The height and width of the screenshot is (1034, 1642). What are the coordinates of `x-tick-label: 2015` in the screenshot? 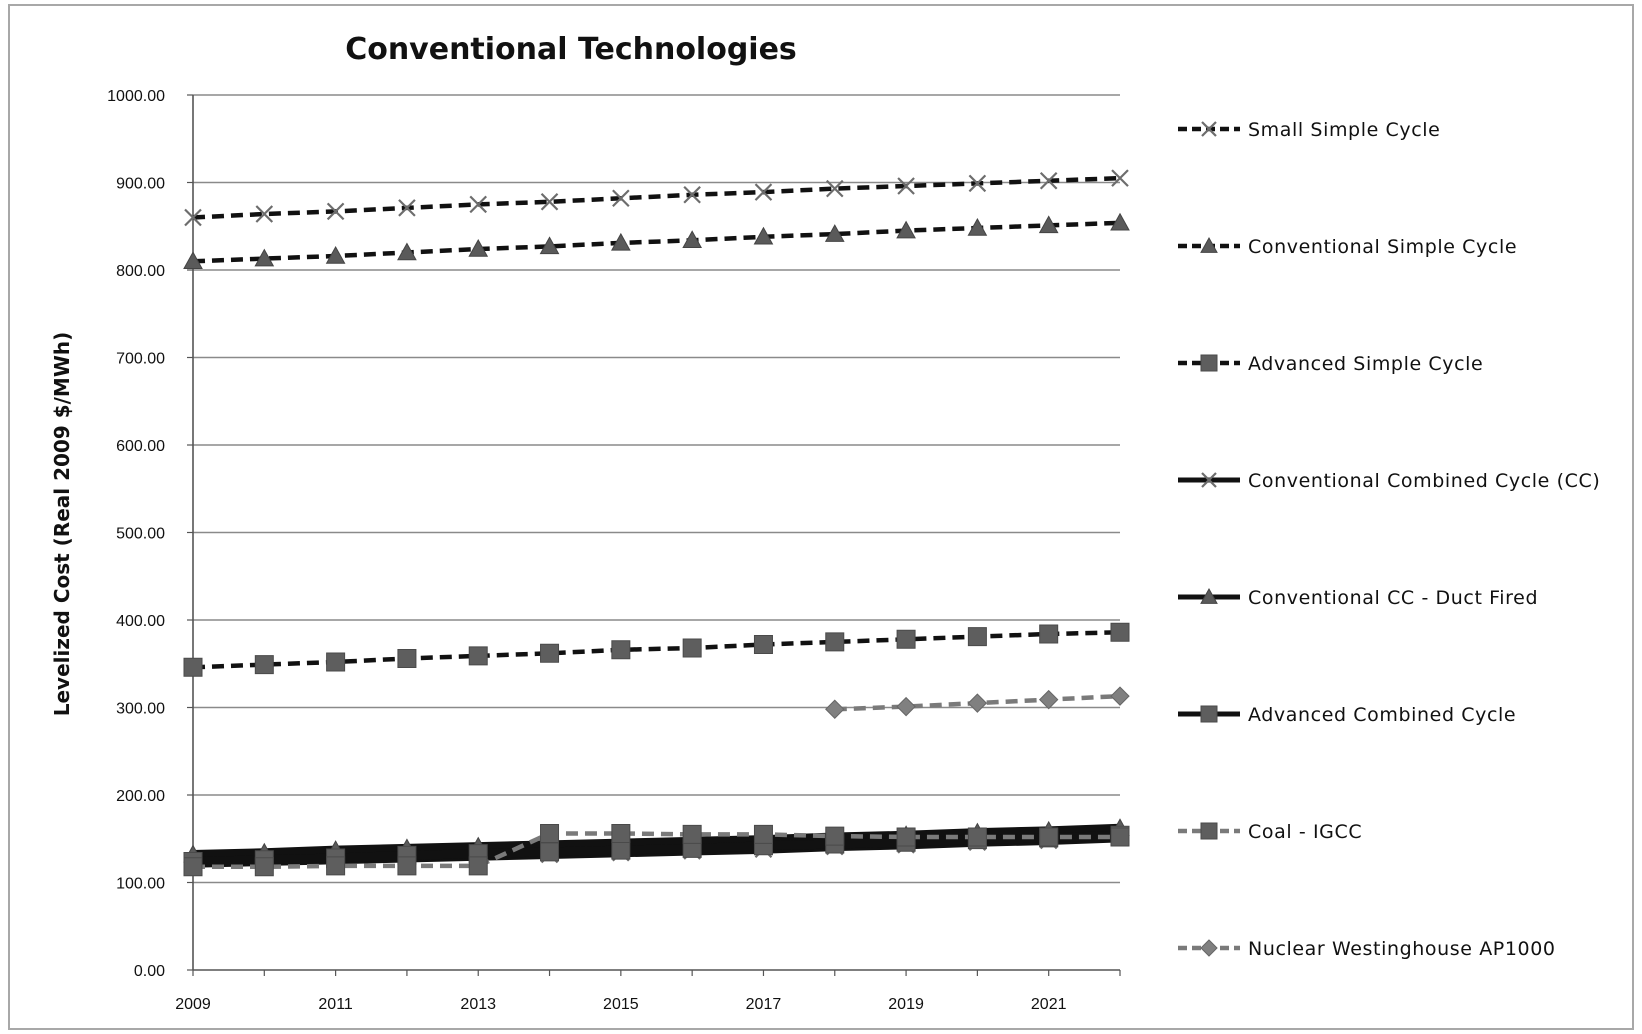 It's located at (621, 1004).